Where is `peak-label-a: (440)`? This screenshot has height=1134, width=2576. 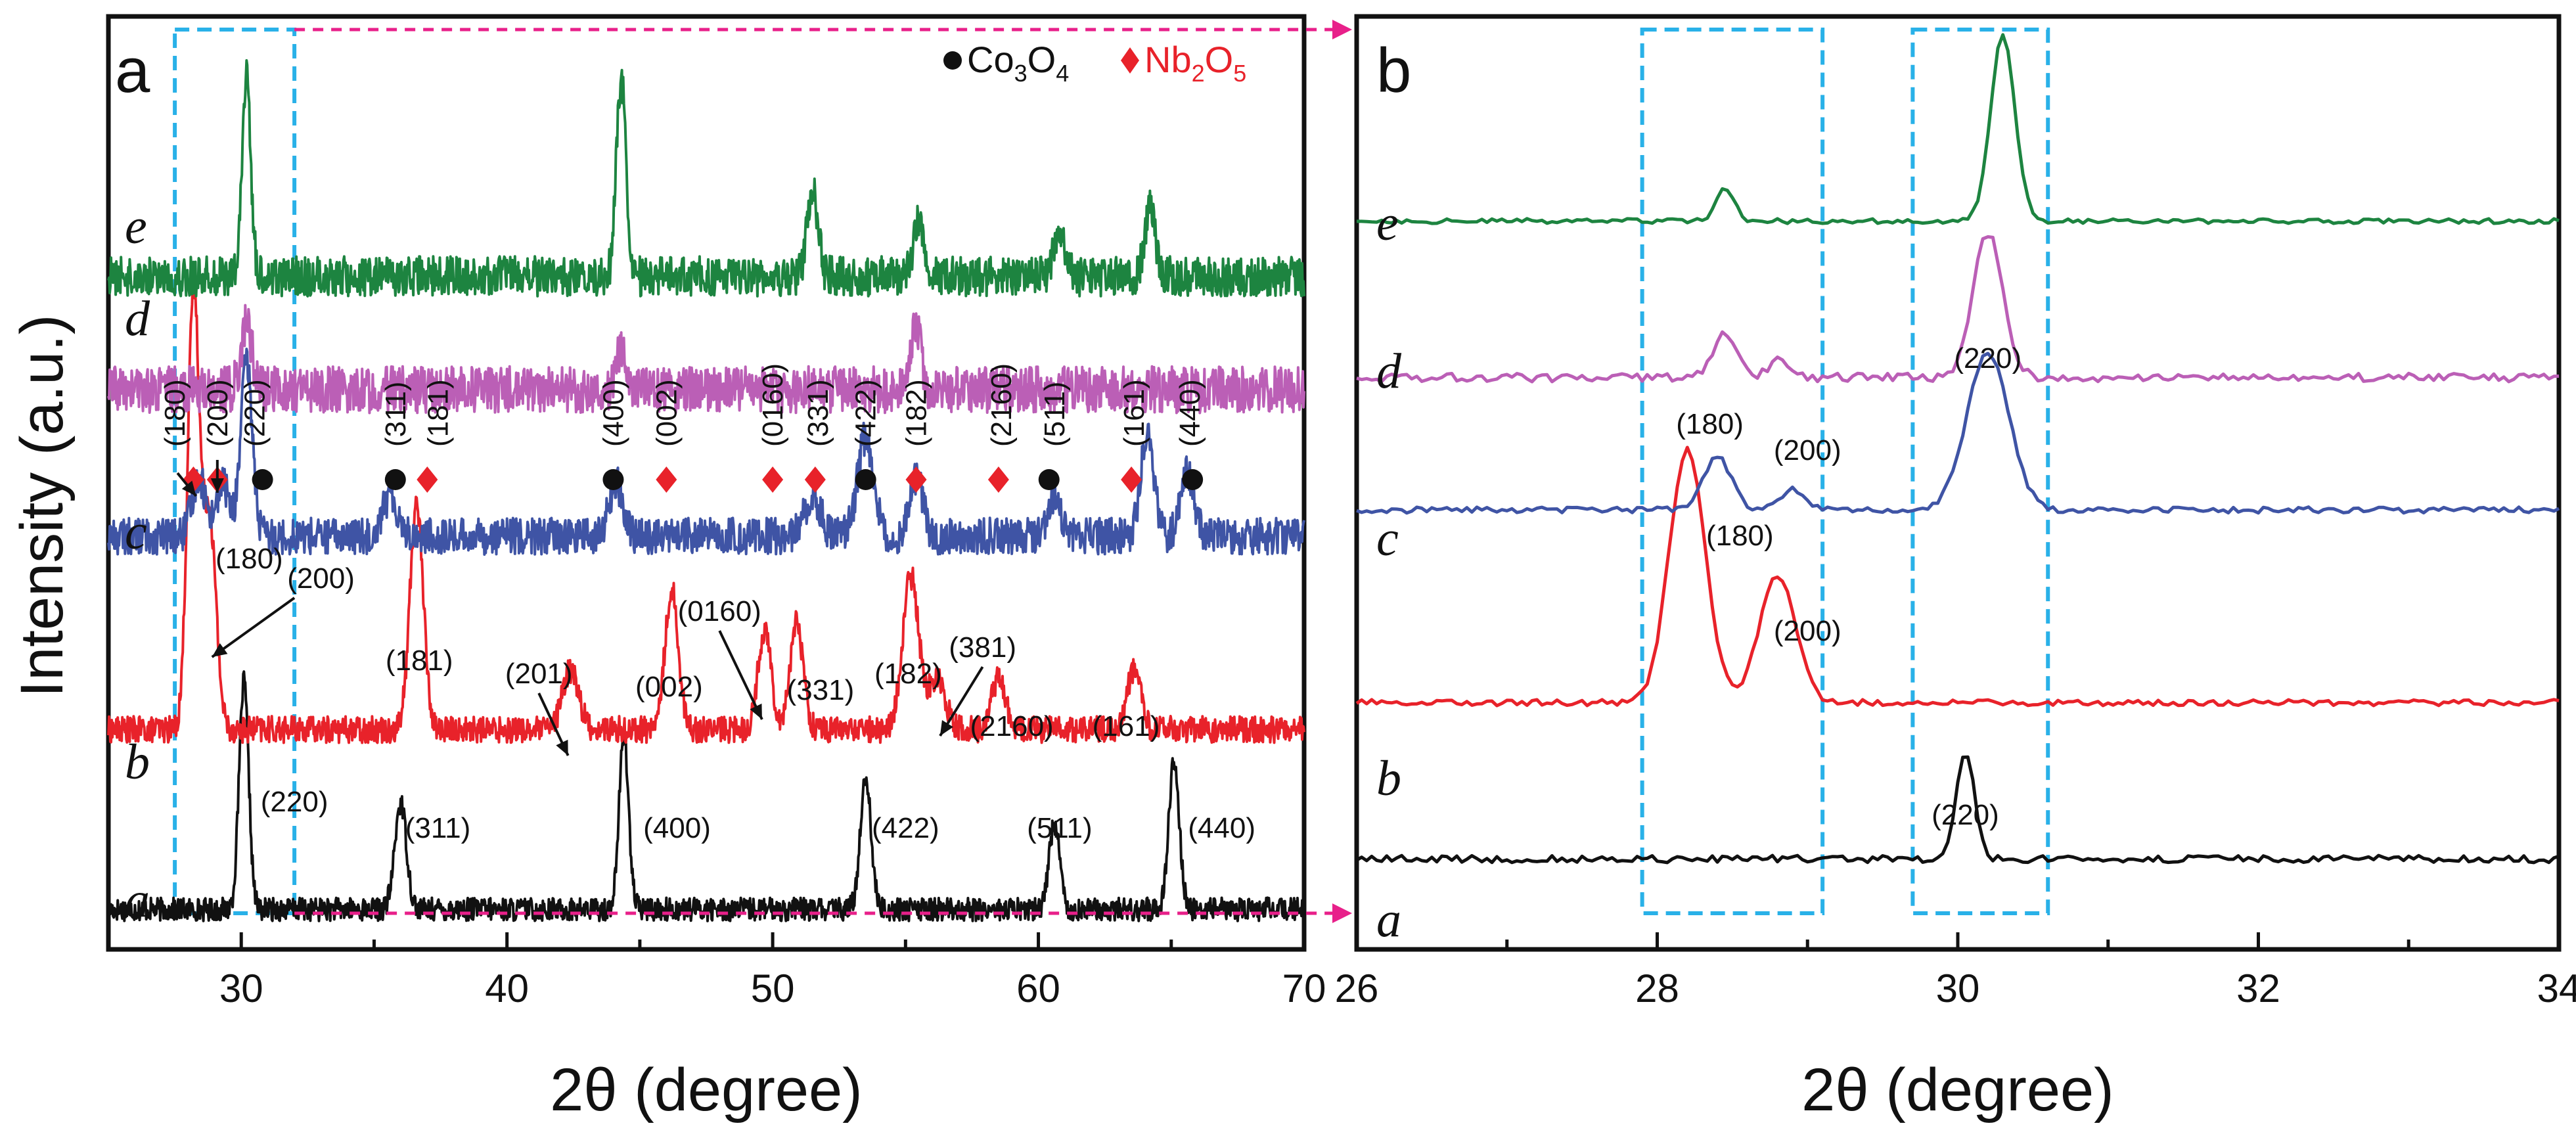 peak-label-a: (440) is located at coordinates (1221, 828).